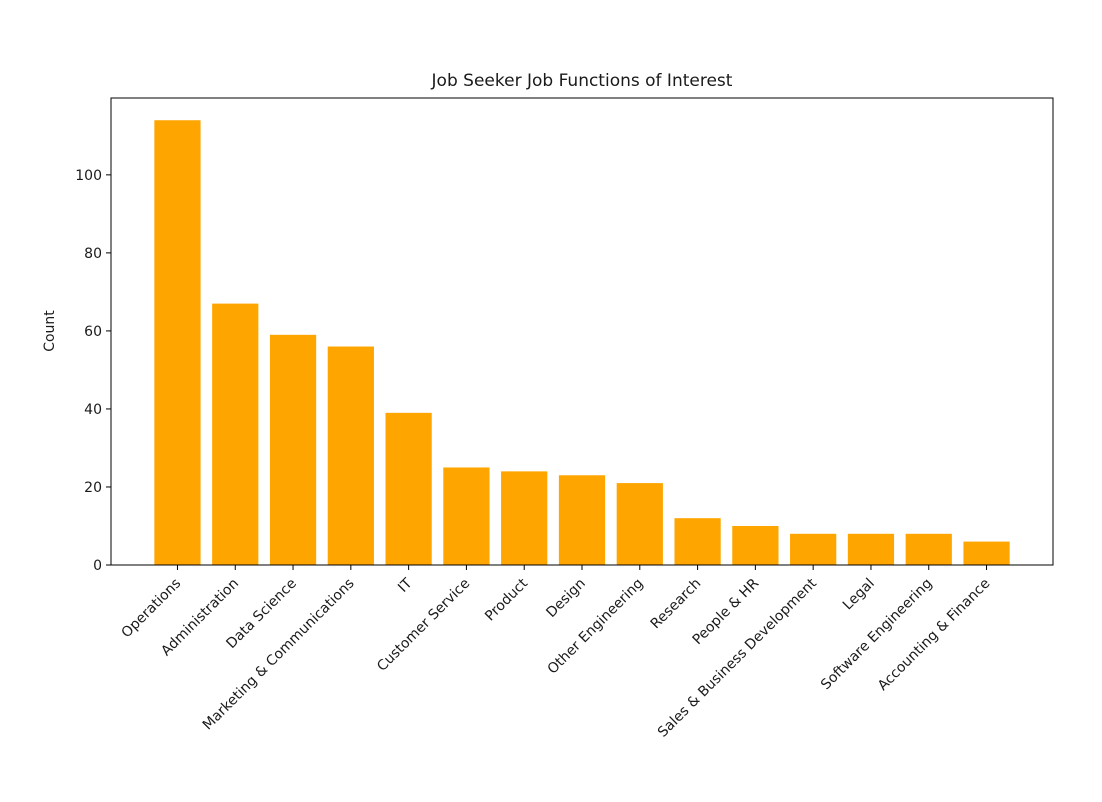 This screenshot has width=1102, height=802. What do you see at coordinates (934, 635) in the screenshot?
I see `x-tick-label: Accounting & Finance` at bounding box center [934, 635].